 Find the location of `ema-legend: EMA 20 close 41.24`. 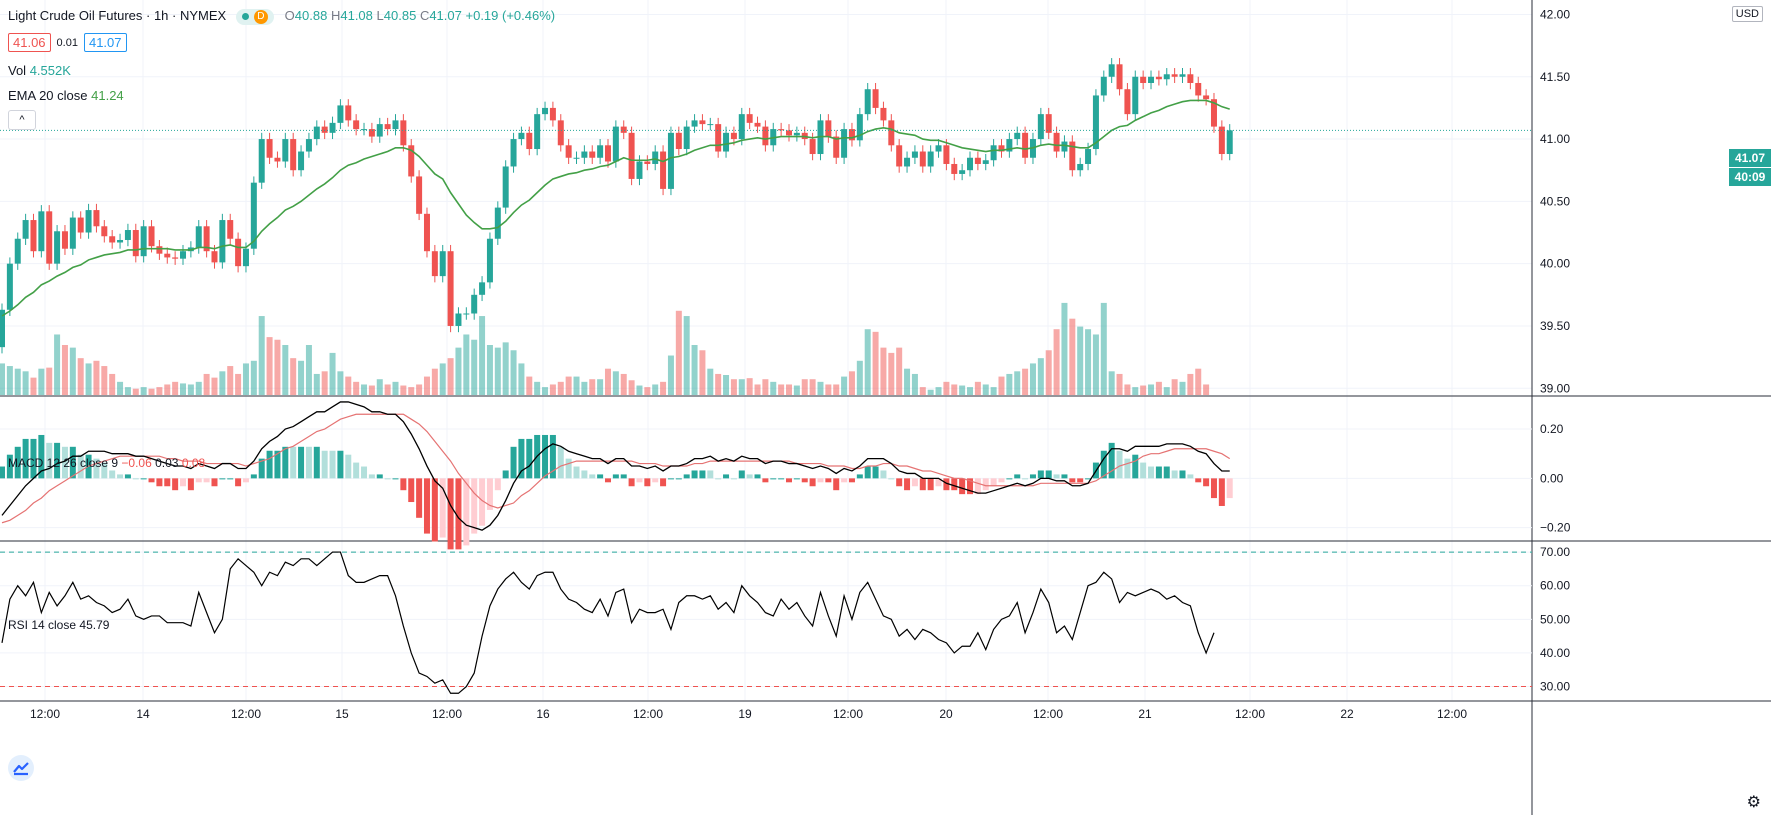

ema-legend: EMA 20 close 41.24 is located at coordinates (66, 95).